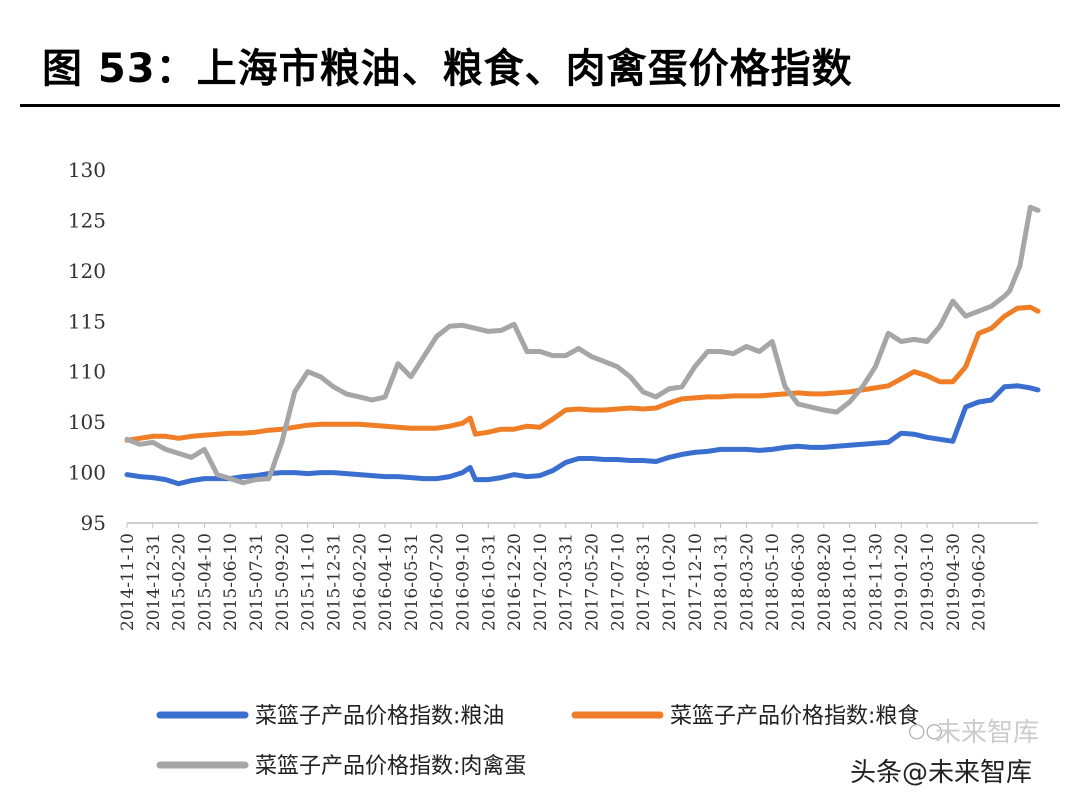  I want to click on x-tick-label: 2015-06-10, so click(231, 582).